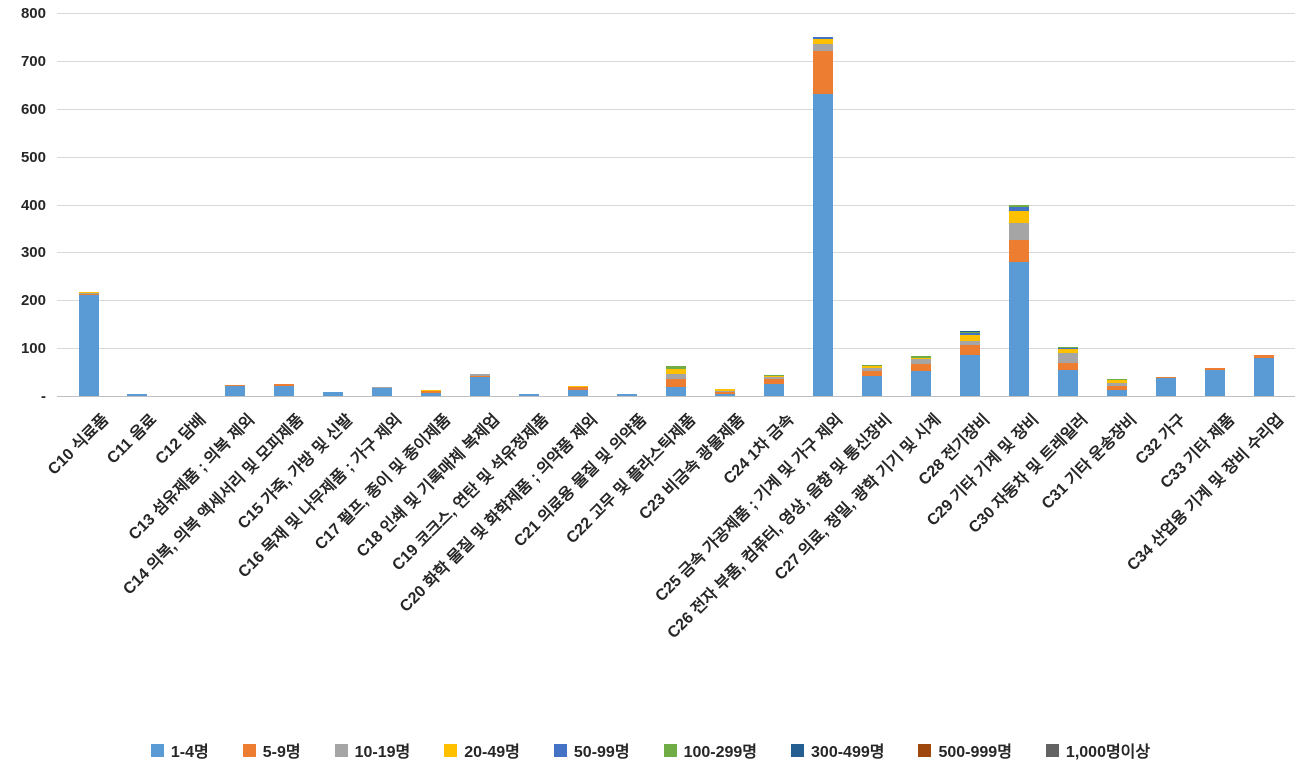 The height and width of the screenshot is (783, 1301). What do you see at coordinates (33, 109) in the screenshot?
I see `y-tick-label: 600` at bounding box center [33, 109].